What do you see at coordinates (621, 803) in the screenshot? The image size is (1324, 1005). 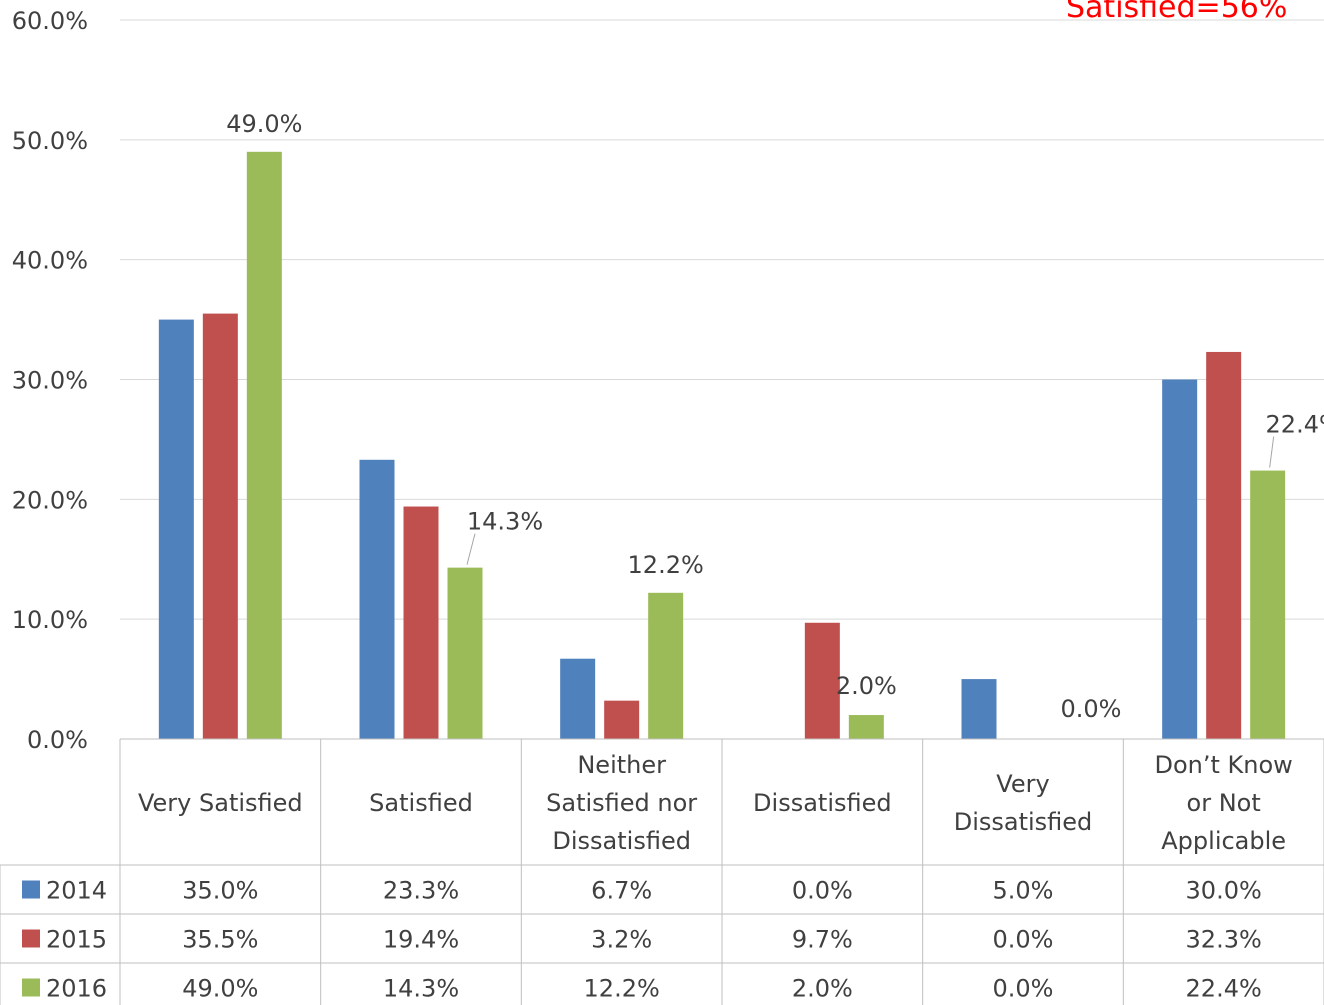 I see `x-category-label: Neither Satisfied nor Dissatisfied` at bounding box center [621, 803].